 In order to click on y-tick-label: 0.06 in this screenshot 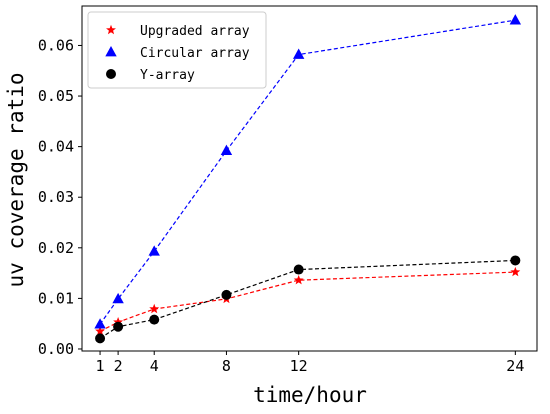, I will do `click(56, 45)`.